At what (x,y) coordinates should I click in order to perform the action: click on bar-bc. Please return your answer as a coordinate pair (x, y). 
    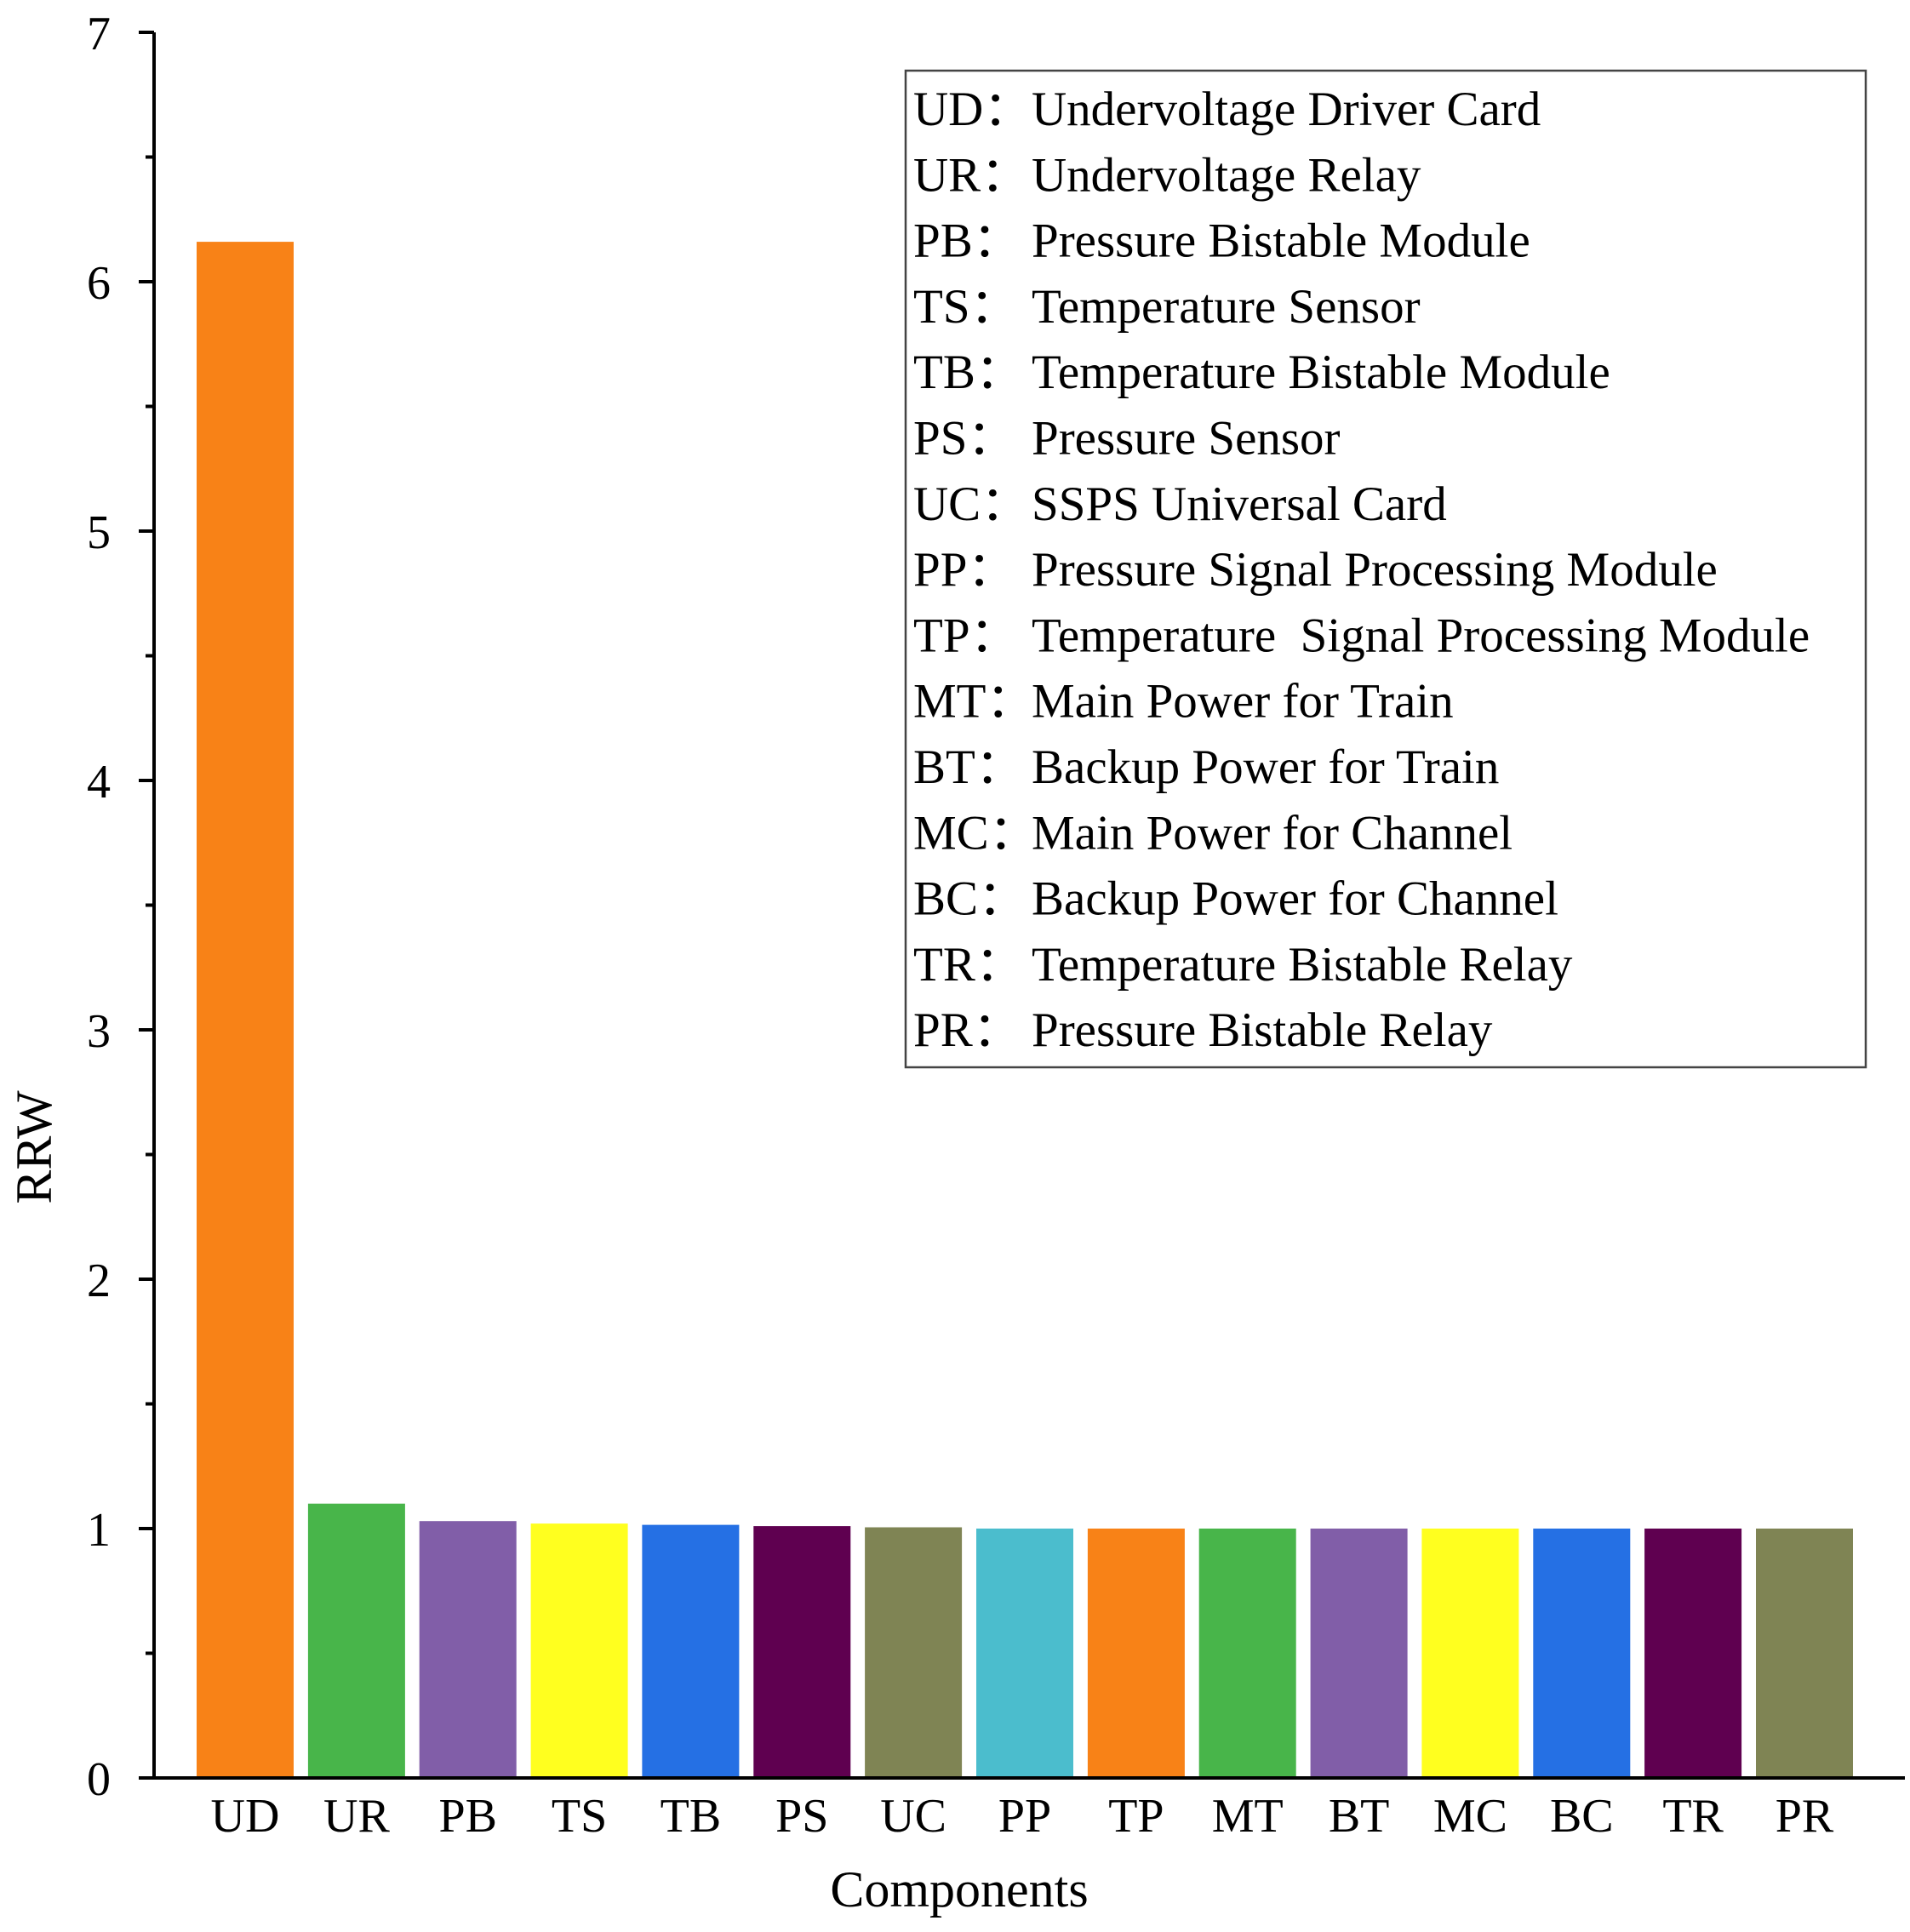
    Looking at the image, I should click on (1582, 1653).